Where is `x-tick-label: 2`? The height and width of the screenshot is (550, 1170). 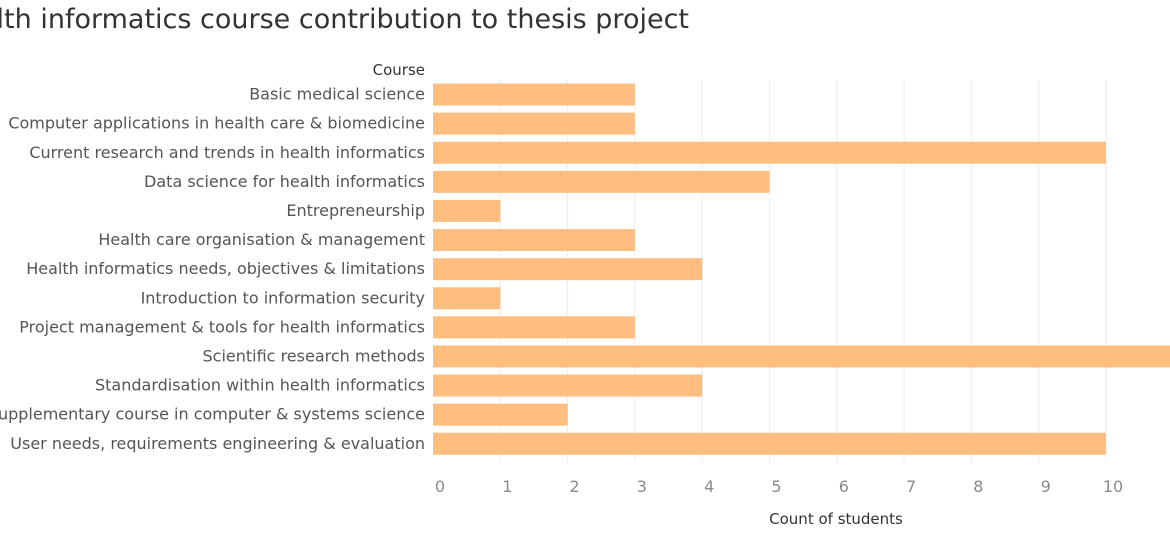
x-tick-label: 2 is located at coordinates (575, 486).